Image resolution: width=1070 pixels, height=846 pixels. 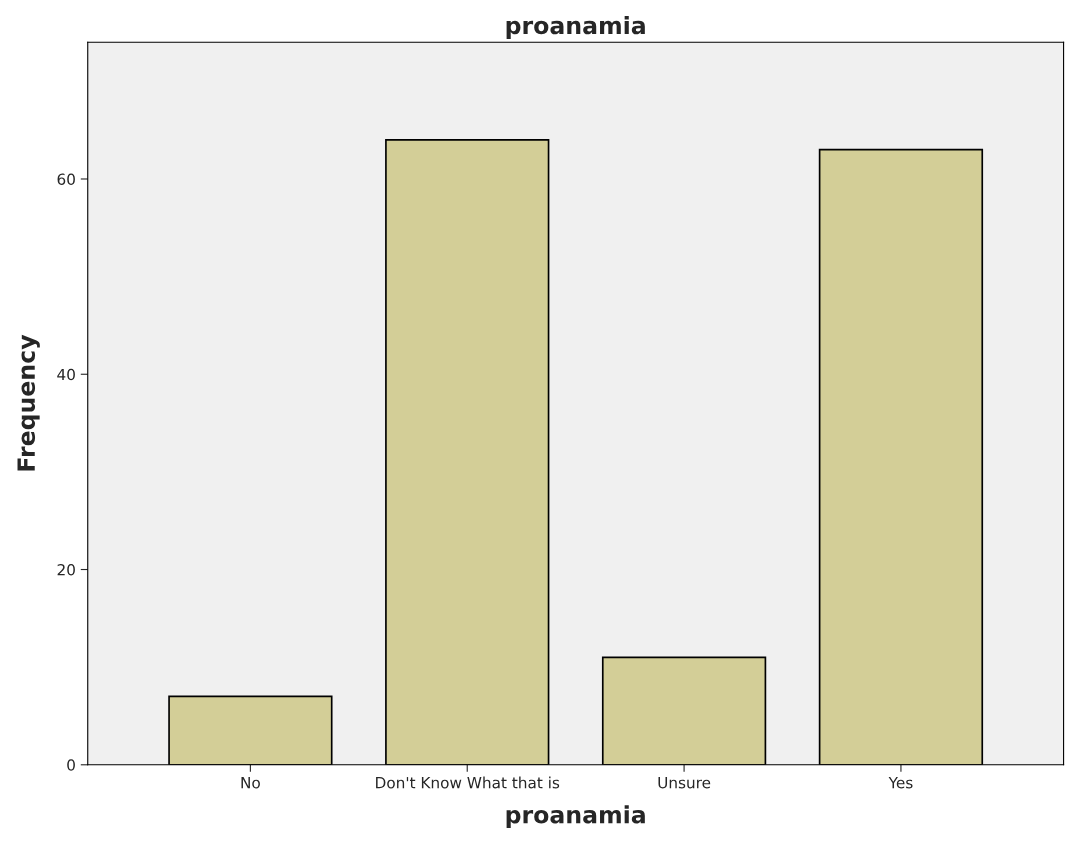 I want to click on x-tick-label: No, so click(x=250, y=783).